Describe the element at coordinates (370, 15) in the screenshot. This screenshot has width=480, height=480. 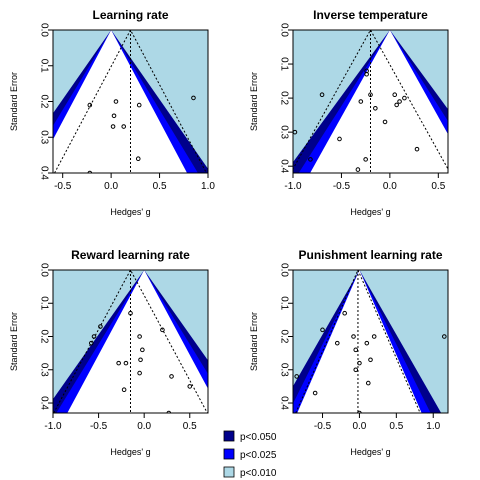
I see `panel-title: Inverse temperature` at that location.